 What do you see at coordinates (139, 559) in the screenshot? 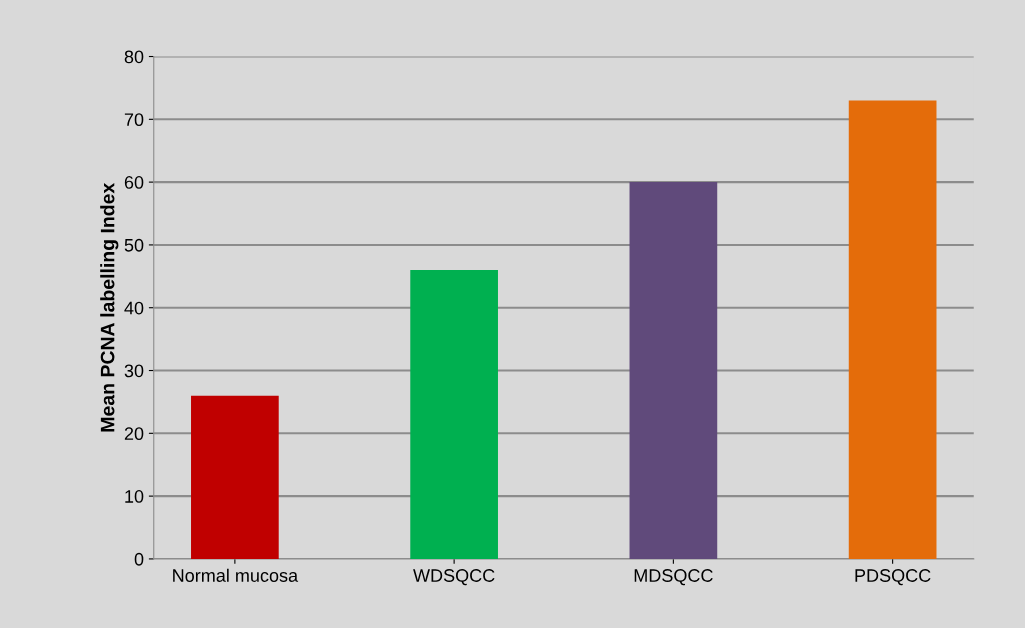
I see `y-tick-label: 0` at bounding box center [139, 559].